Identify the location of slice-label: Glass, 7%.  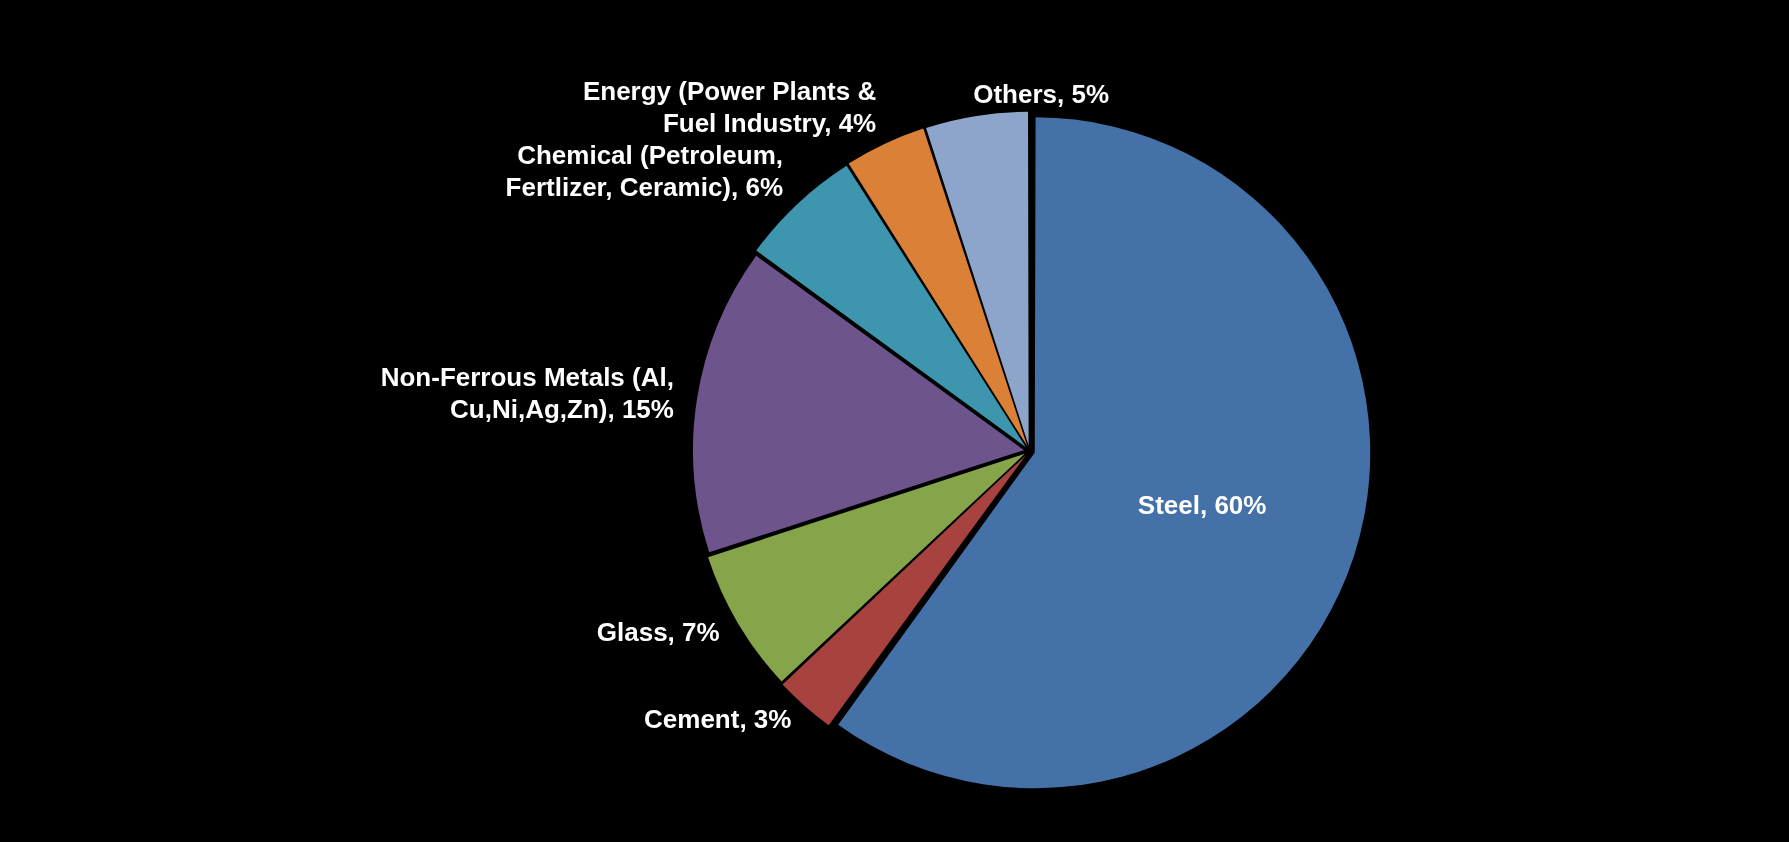
(658, 632).